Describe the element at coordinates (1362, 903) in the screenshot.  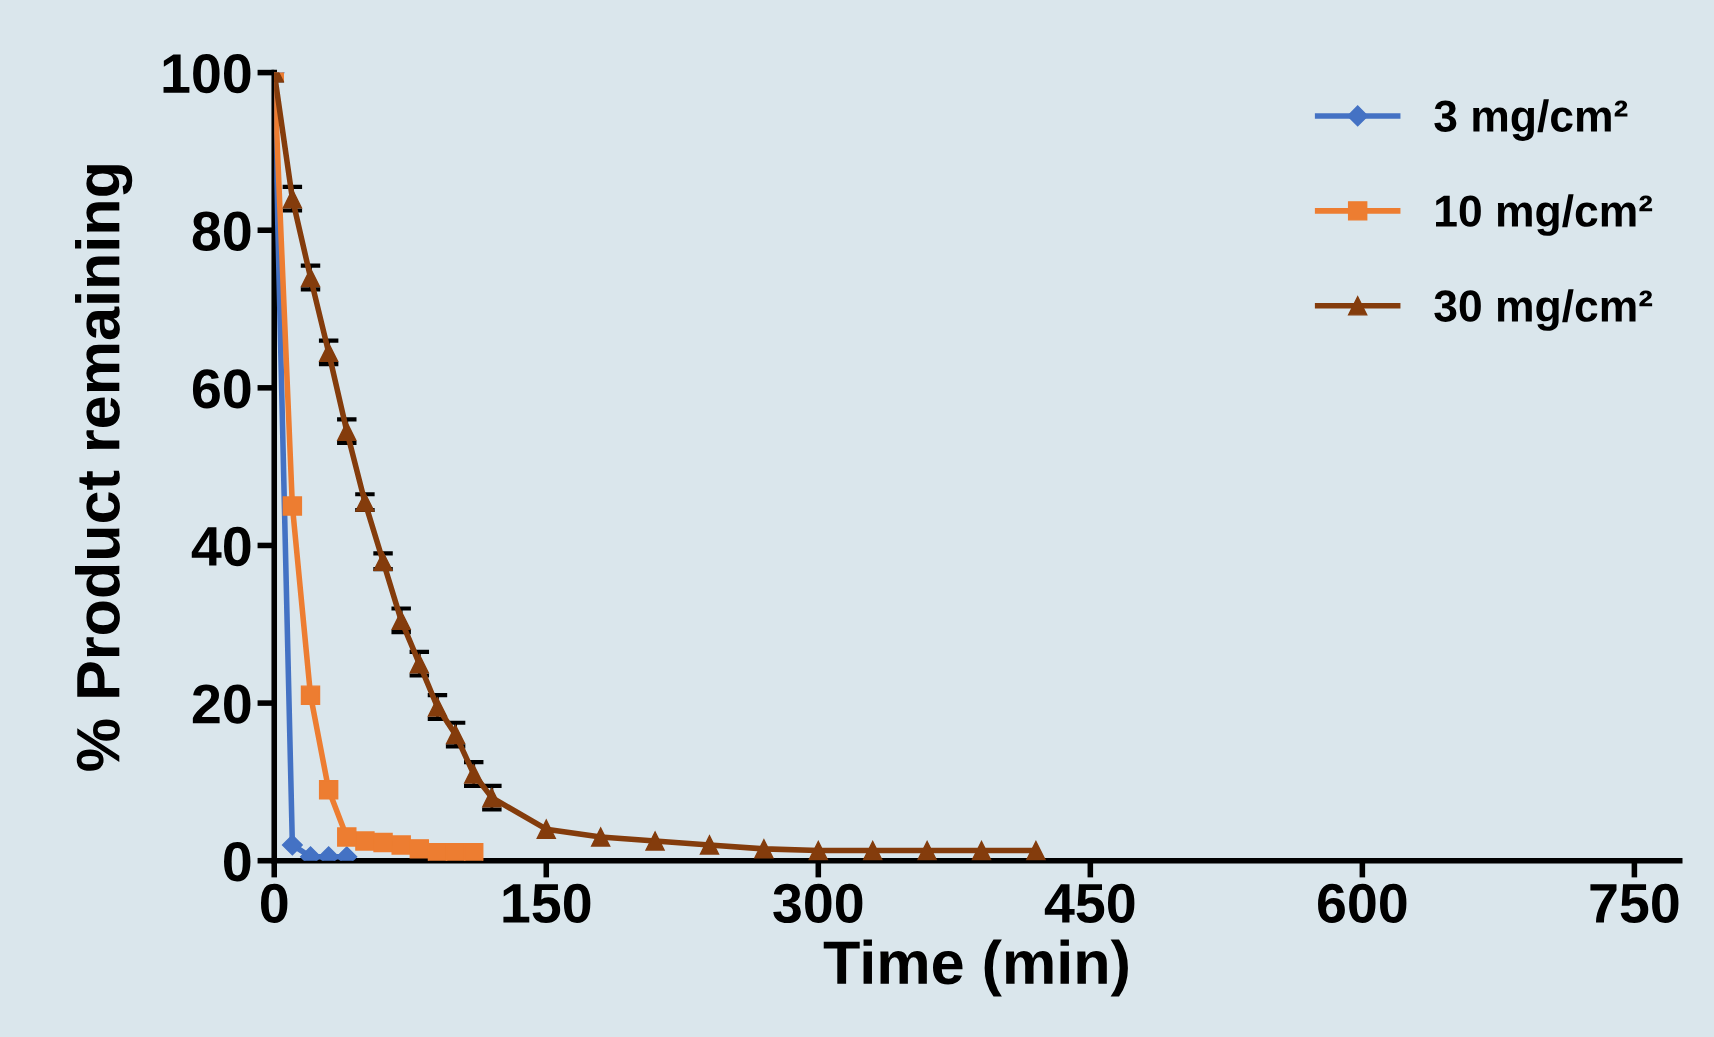
I see `x-tick-label: 600` at that location.